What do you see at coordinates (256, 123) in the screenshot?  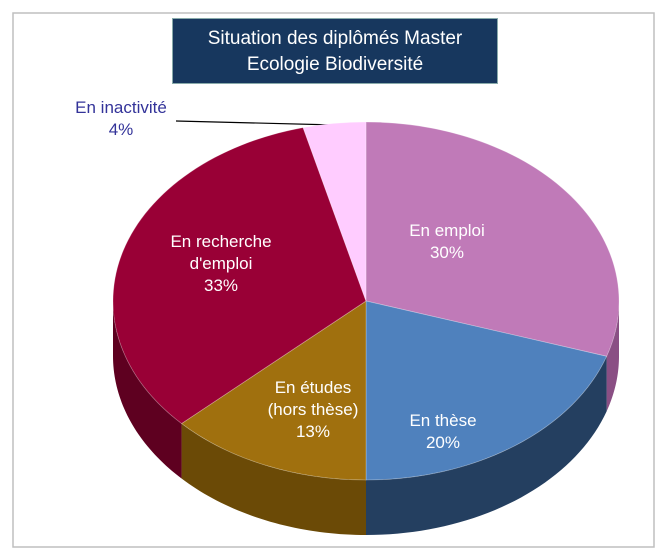 I see `leader-line` at bounding box center [256, 123].